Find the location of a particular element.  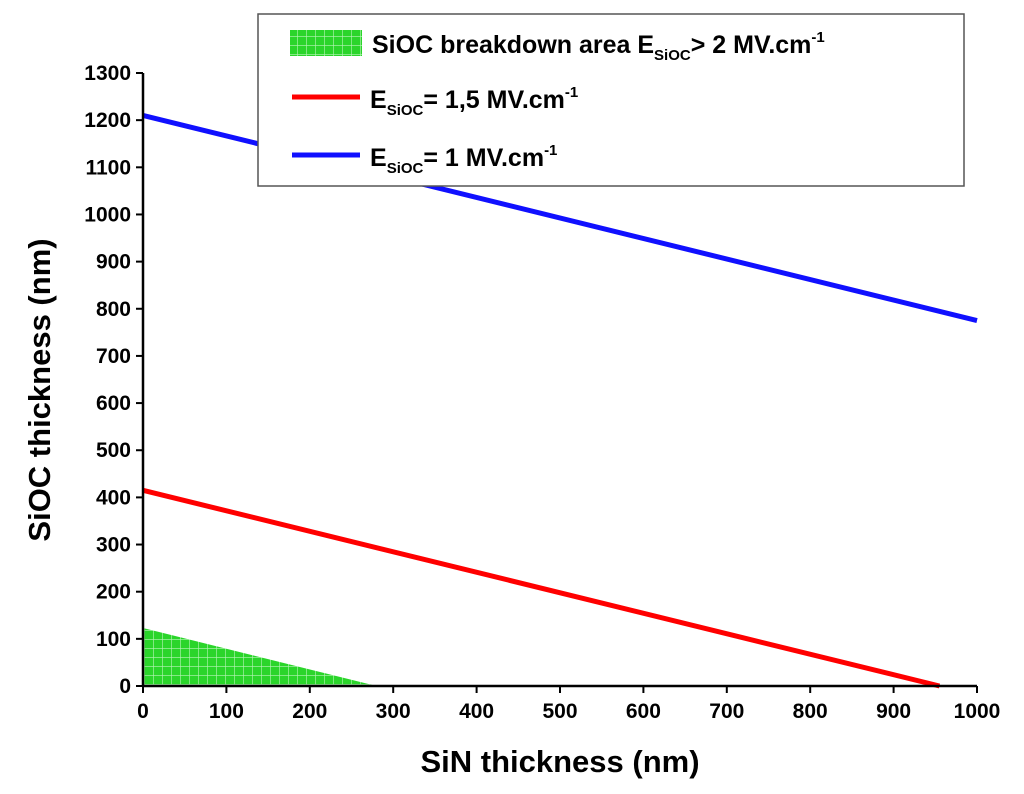

y-tick-label: 400 is located at coordinates (113, 497).